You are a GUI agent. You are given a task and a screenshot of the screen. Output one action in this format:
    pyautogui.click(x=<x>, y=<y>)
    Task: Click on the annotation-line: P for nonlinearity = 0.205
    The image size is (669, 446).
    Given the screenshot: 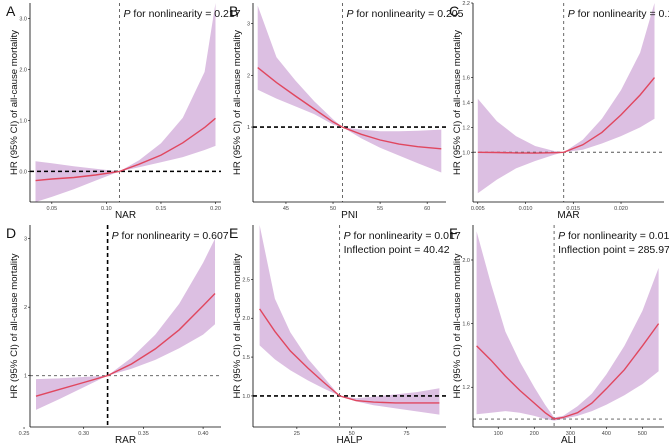 What is the action you would take?
    pyautogui.click(x=404, y=14)
    